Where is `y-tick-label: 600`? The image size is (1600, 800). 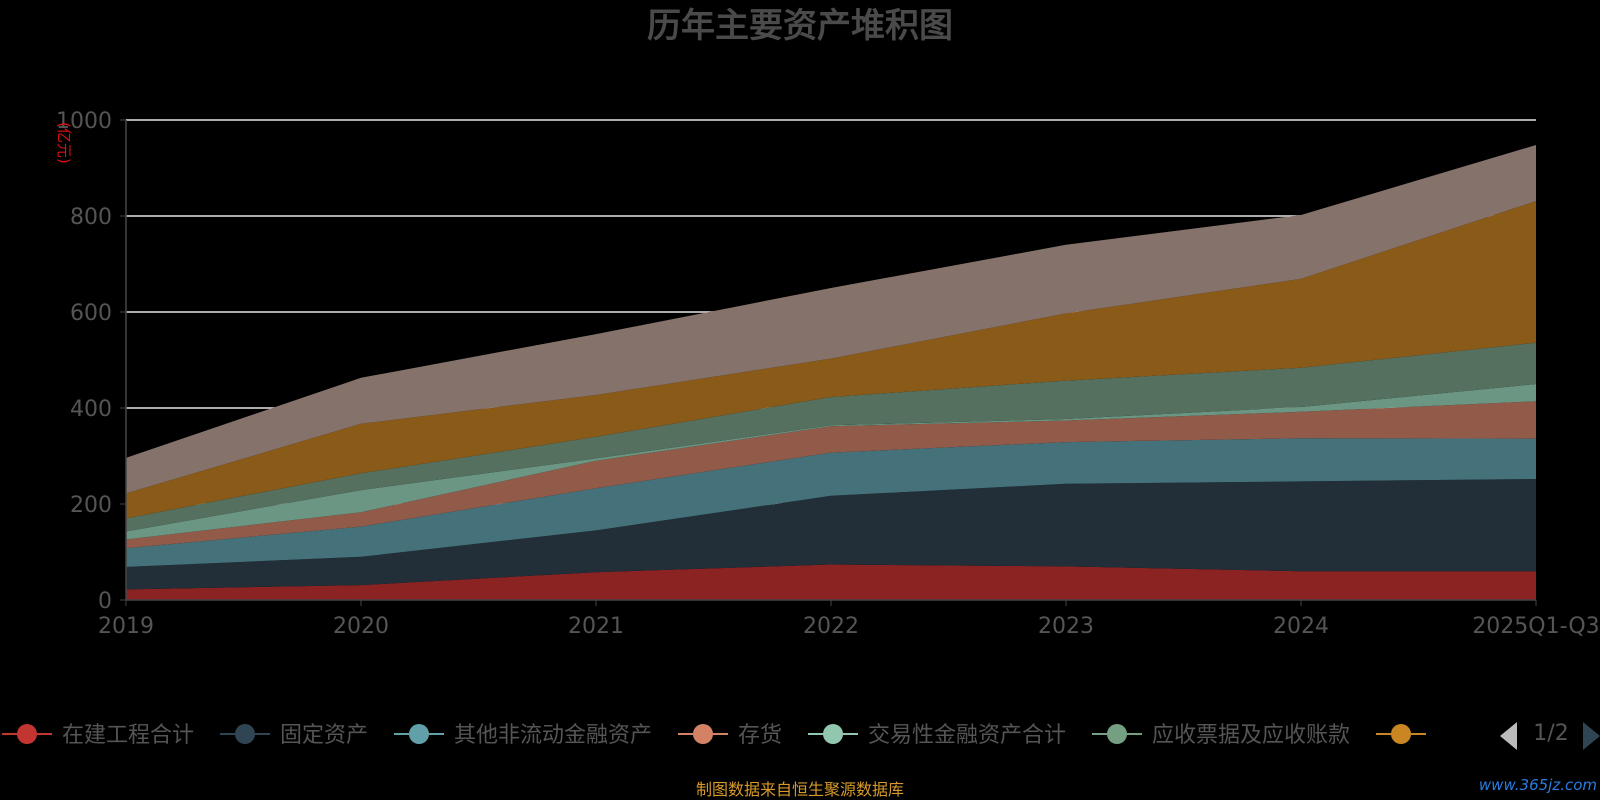
y-tick-label: 600 is located at coordinates (91, 313).